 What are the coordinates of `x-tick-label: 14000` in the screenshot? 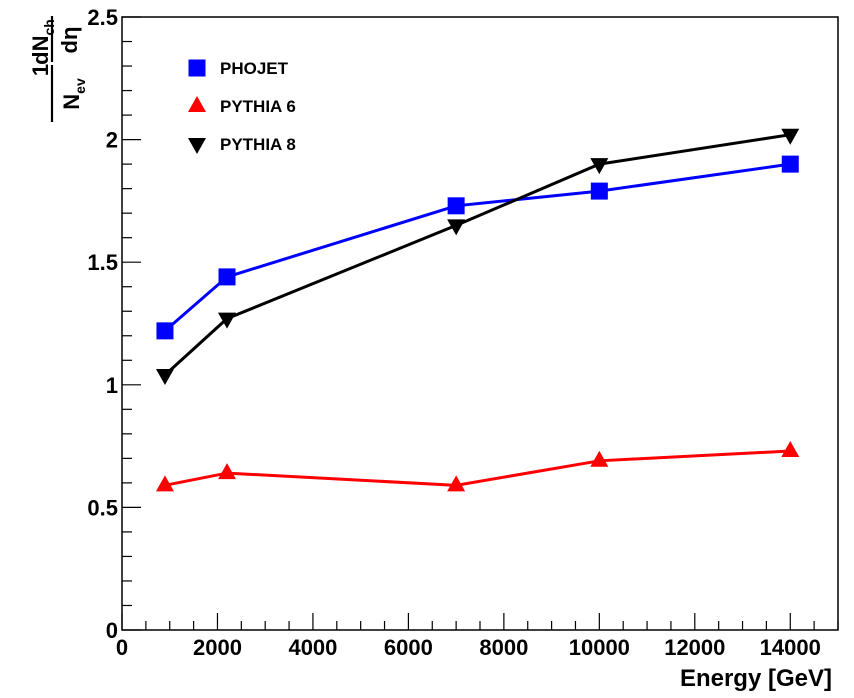 It's located at (790, 647).